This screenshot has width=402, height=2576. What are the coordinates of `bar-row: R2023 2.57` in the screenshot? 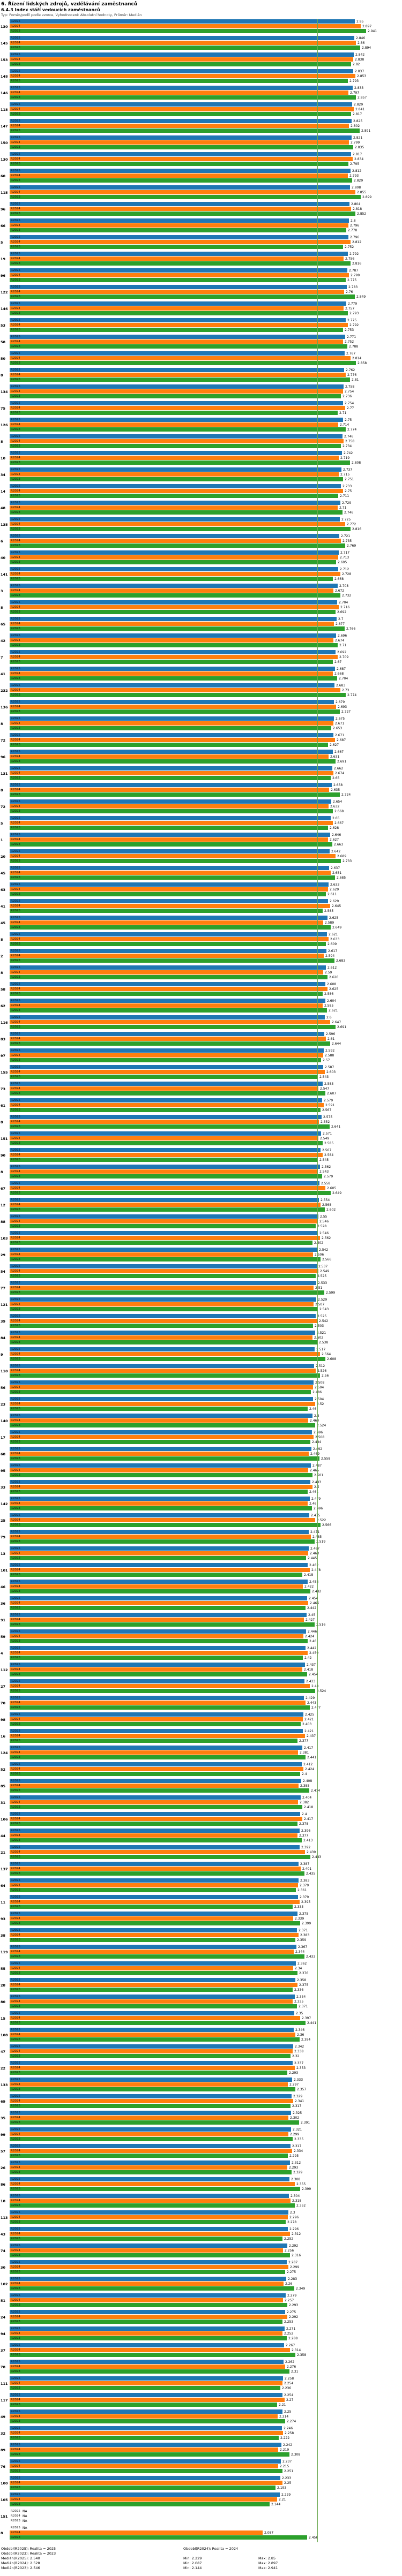 It's located at (206, 1060).